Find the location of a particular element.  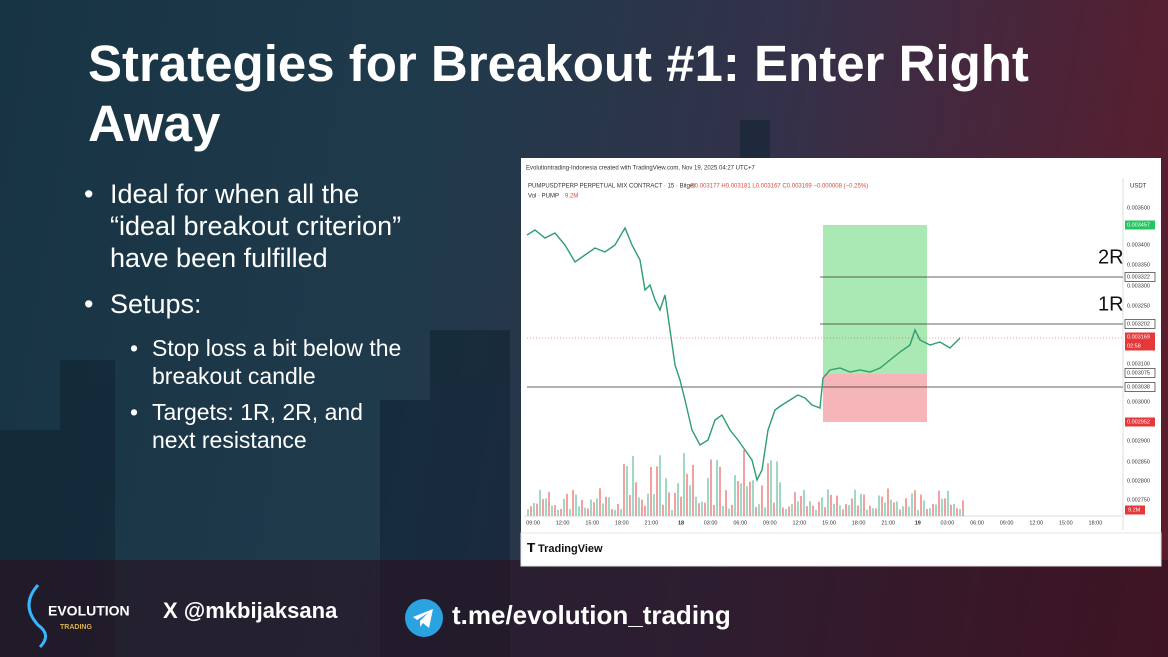

time-label: 09:00 is located at coordinates (1007, 523).